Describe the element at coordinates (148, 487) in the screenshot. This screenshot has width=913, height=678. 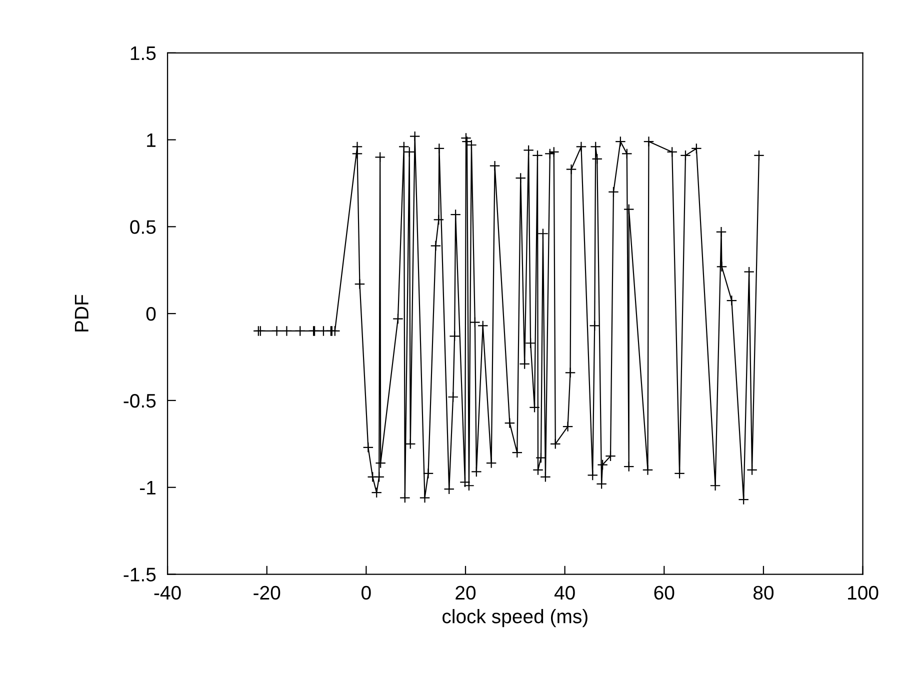
I see `y-tick-label: -1` at that location.